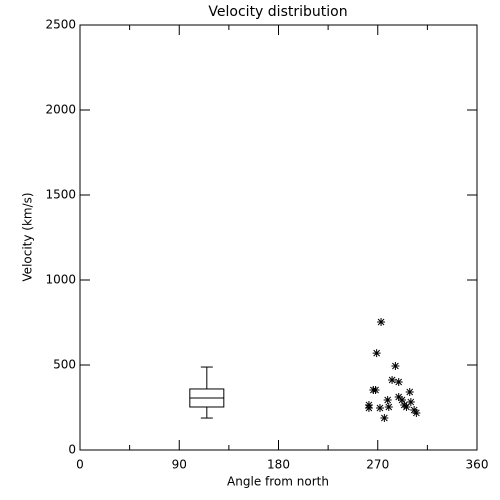 This screenshot has width=500, height=500. I want to click on y-tick-label: 2500, so click(60, 25).